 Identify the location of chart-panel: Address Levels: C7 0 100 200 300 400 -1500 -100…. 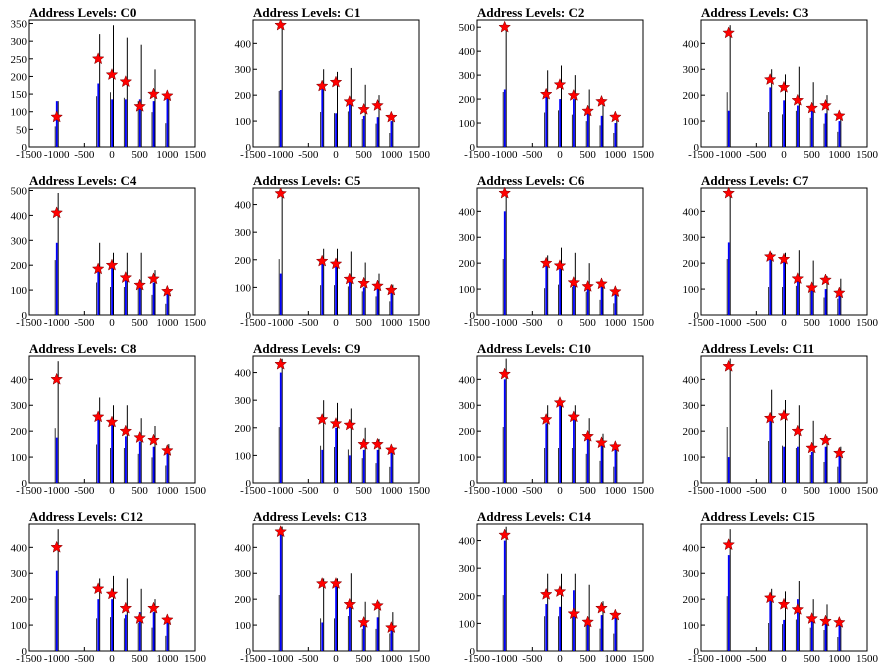
(781, 251).